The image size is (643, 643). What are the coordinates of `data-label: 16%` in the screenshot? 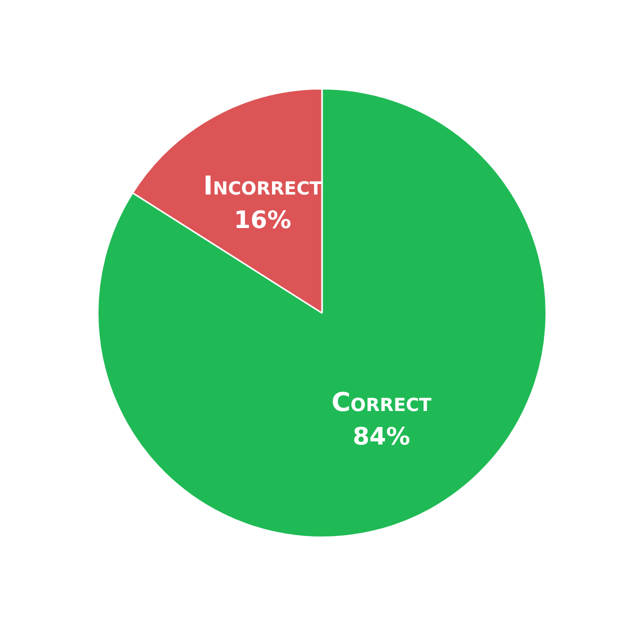 It's located at (263, 220).